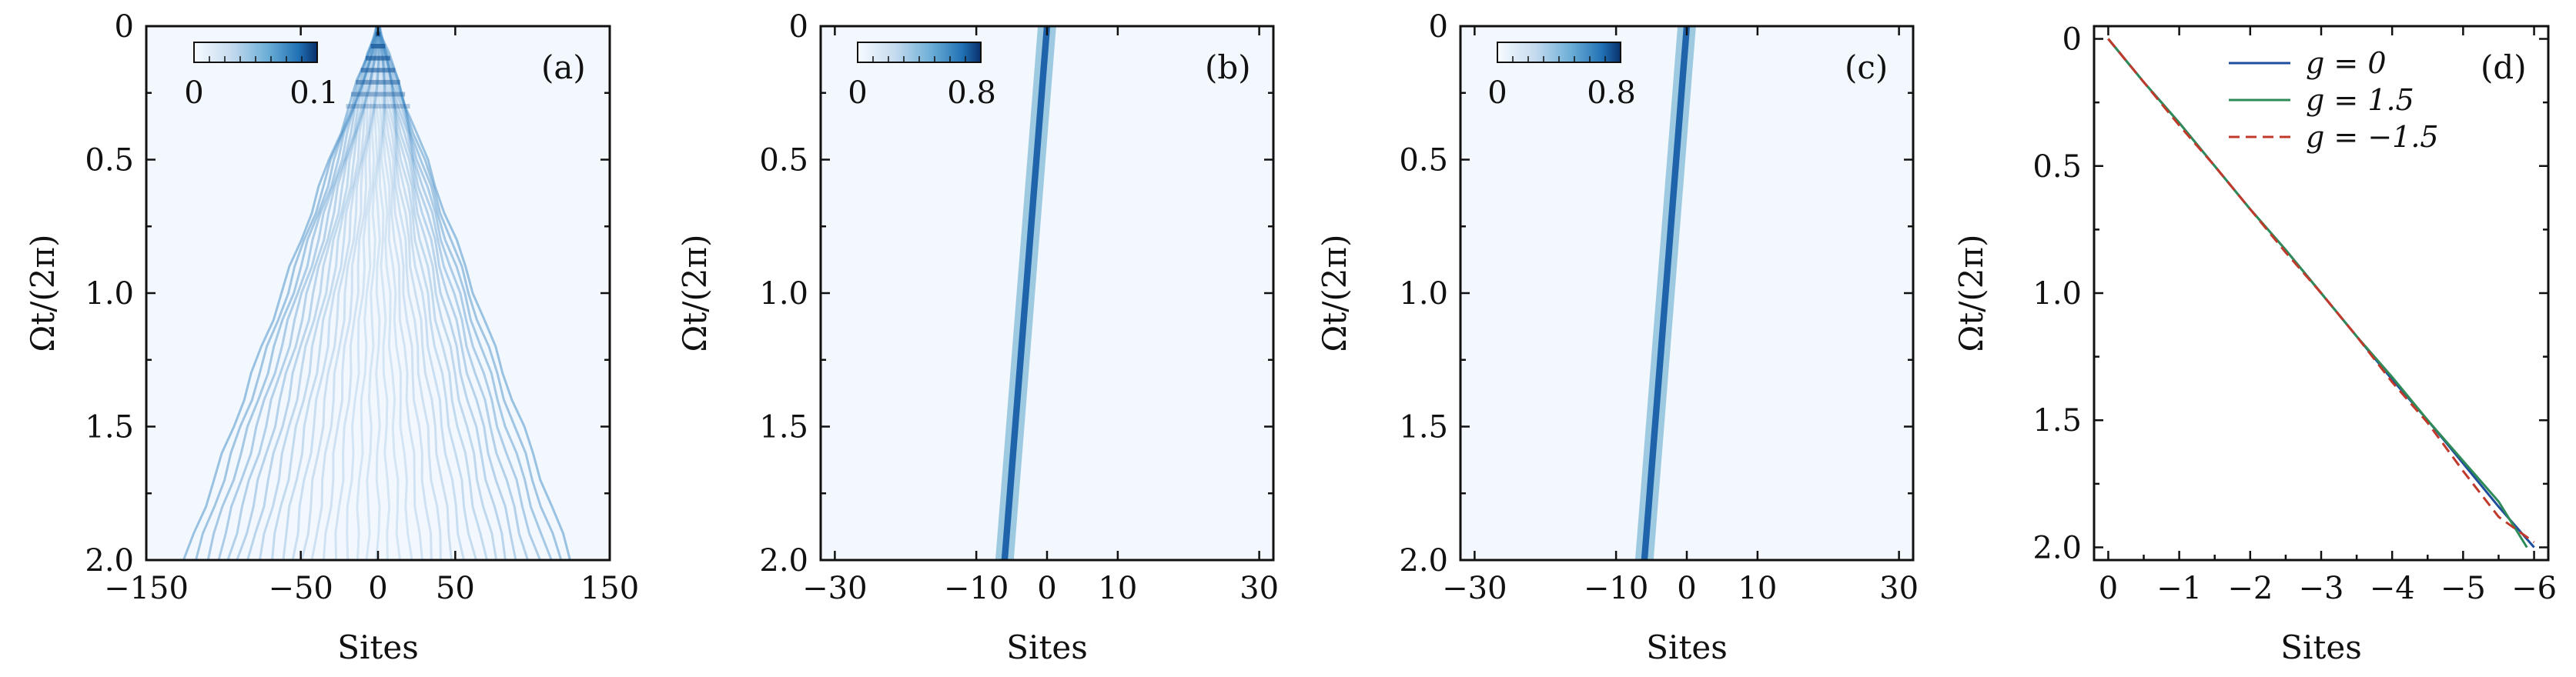 The height and width of the screenshot is (677, 2576). I want to click on panel-label: (b), so click(1228, 67).